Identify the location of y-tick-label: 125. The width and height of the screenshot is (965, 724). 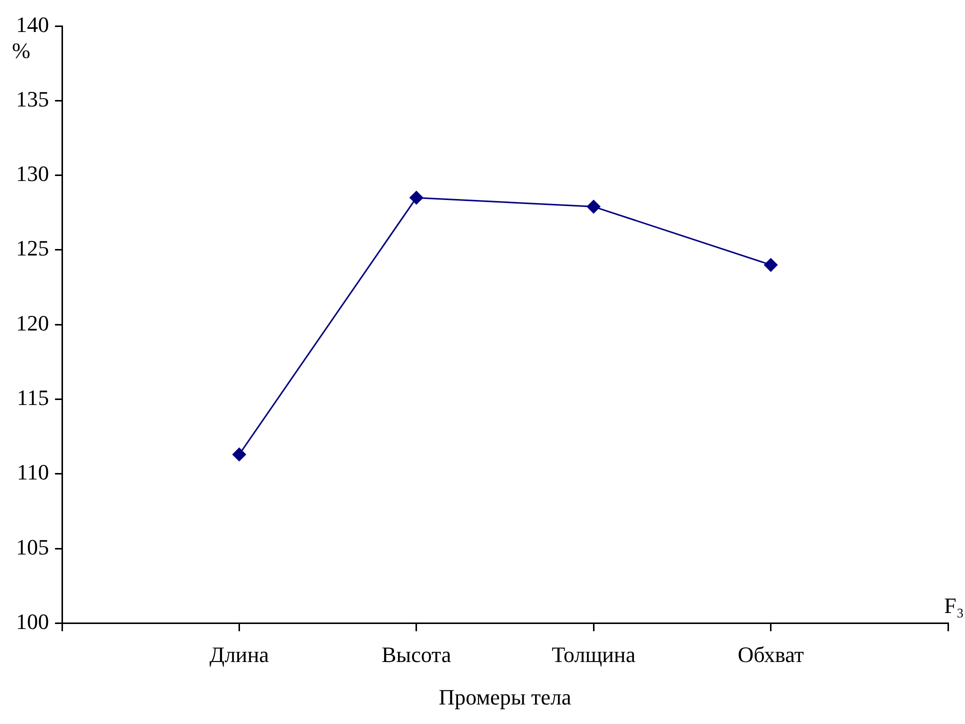
(32, 248).